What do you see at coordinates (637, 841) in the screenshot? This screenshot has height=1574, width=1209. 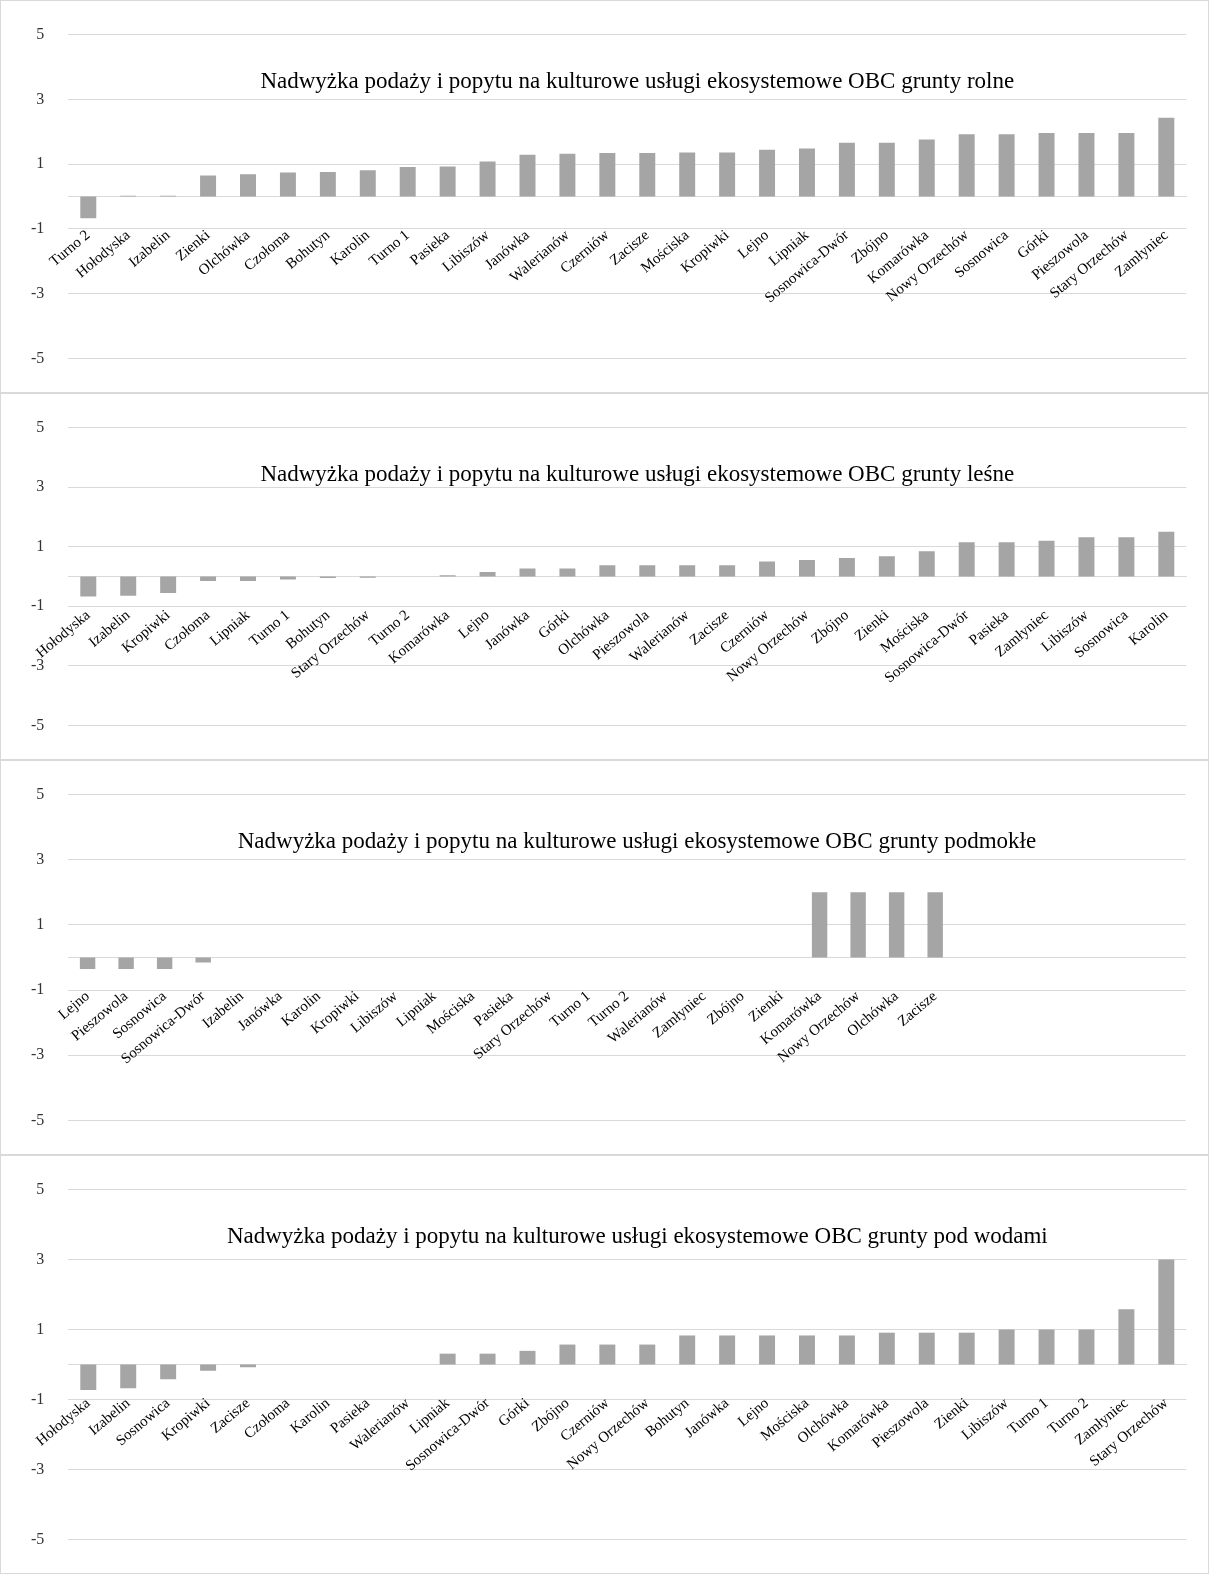 I see `text: Nadwyżka podaży i popytu na kulturowe usługi ekosystemowe OBC grunty podmokłe` at bounding box center [637, 841].